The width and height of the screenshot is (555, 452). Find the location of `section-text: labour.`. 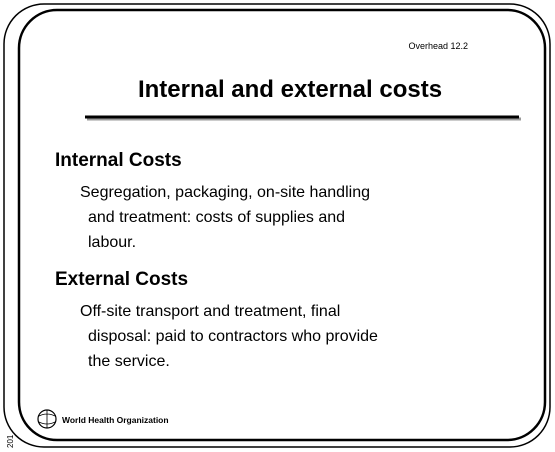

section-text: labour. is located at coordinates (112, 242).